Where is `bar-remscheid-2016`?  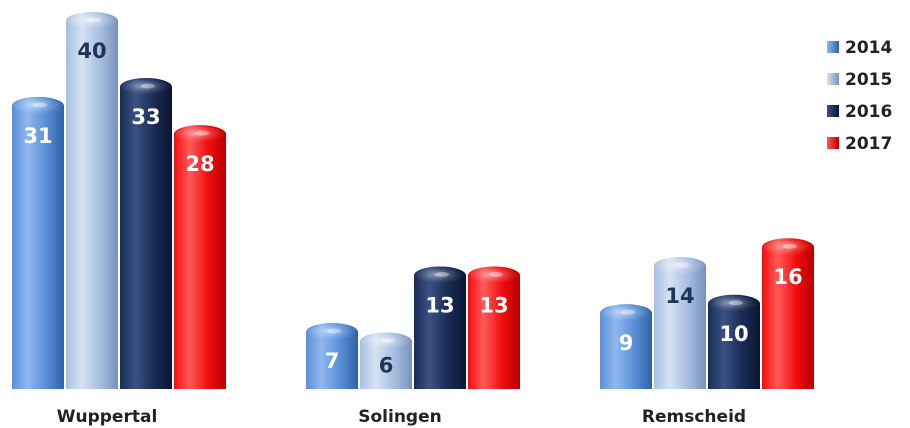 bar-remscheid-2016 is located at coordinates (734, 341).